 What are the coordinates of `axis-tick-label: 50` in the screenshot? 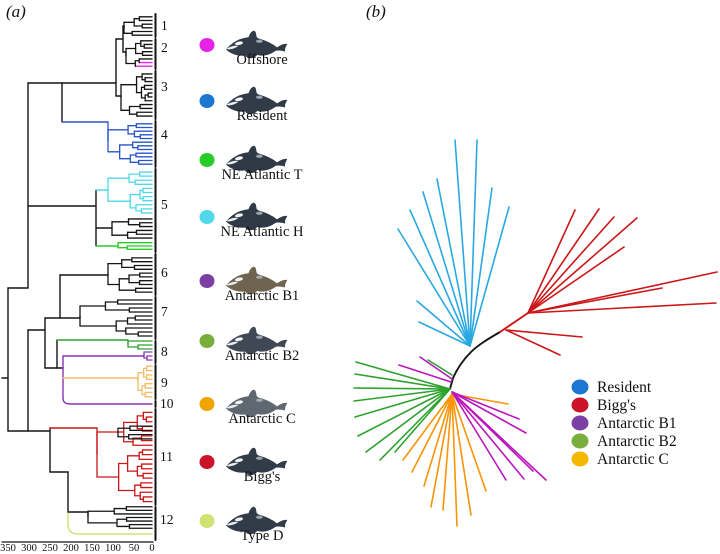 It's located at (134, 548).